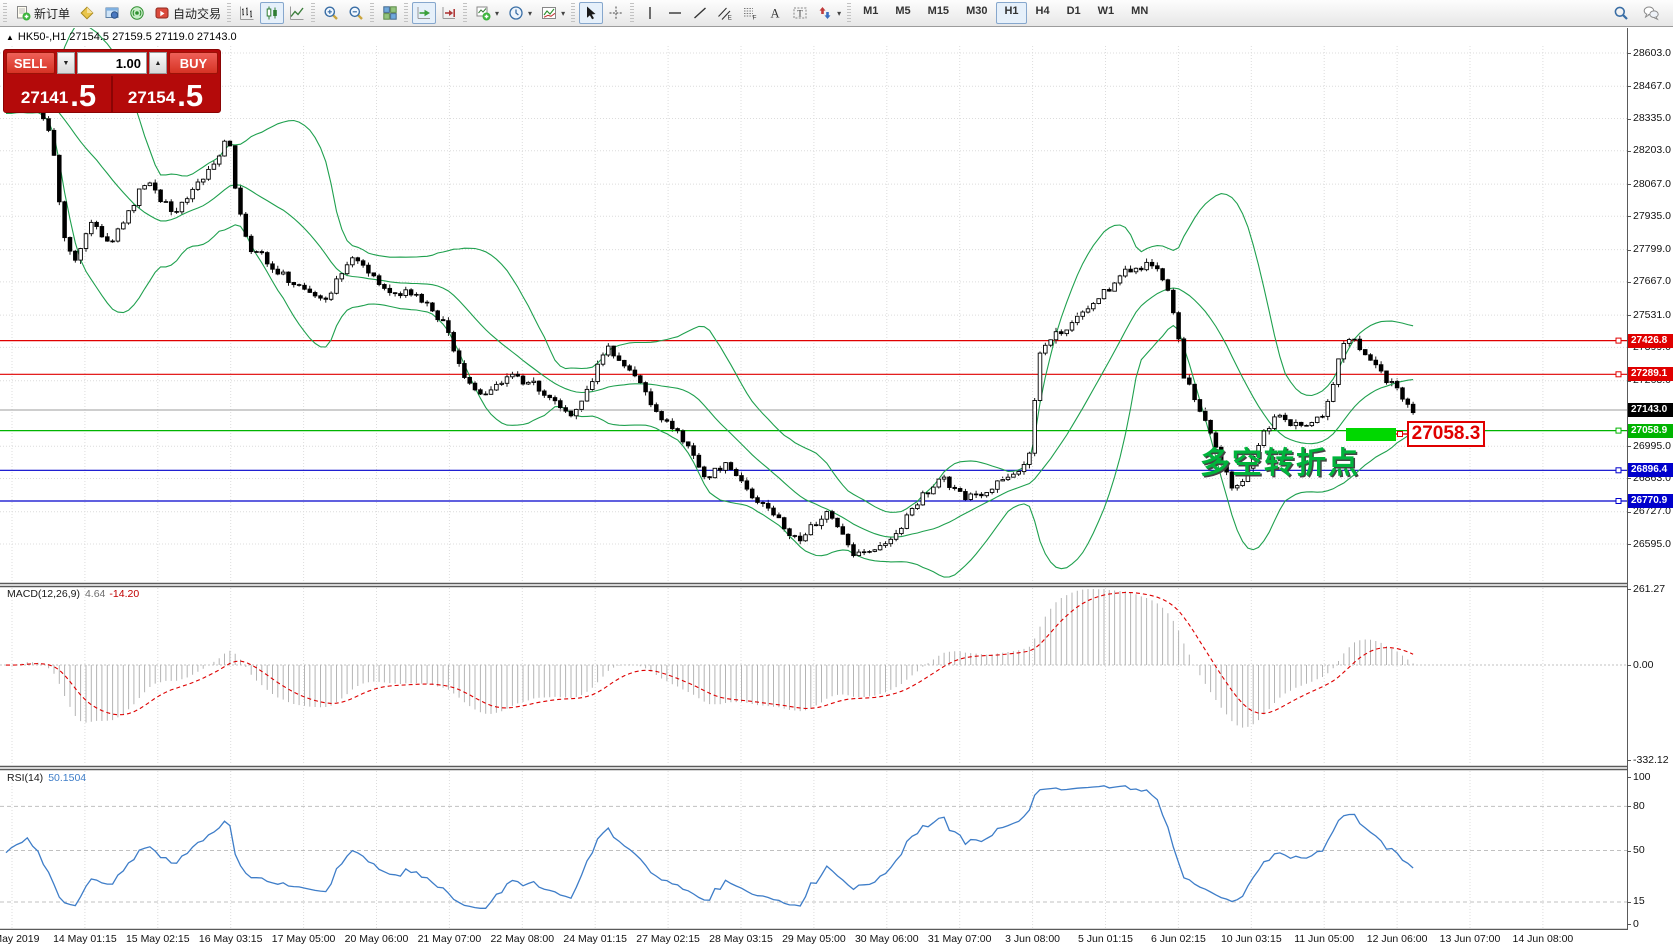 This screenshot has height=949, width=1673. What do you see at coordinates (516, 13) in the screenshot?
I see `period-clock-icon` at bounding box center [516, 13].